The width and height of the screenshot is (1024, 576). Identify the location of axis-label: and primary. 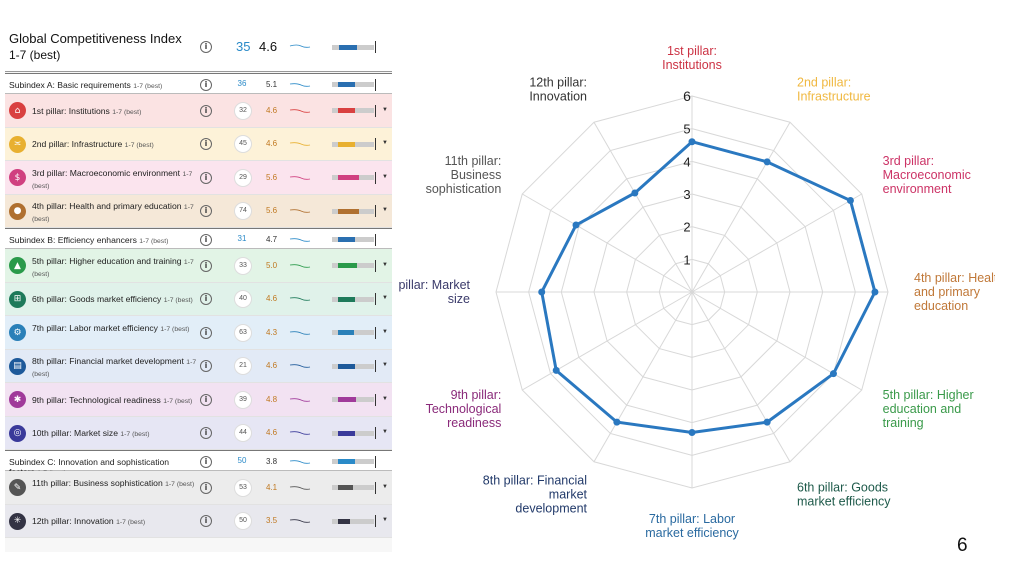
(947, 292).